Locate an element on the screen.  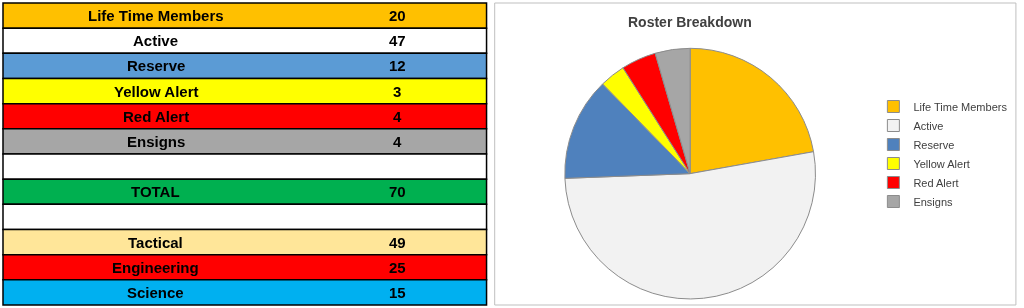
chart-title: Roster Breakdown is located at coordinates (690, 22).